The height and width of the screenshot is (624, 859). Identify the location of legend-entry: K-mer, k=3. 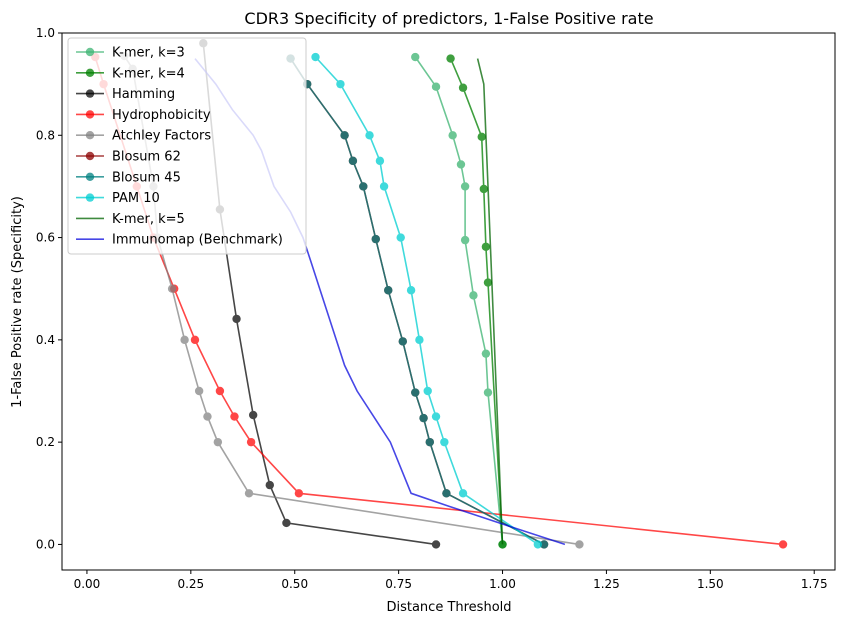
(130, 53).